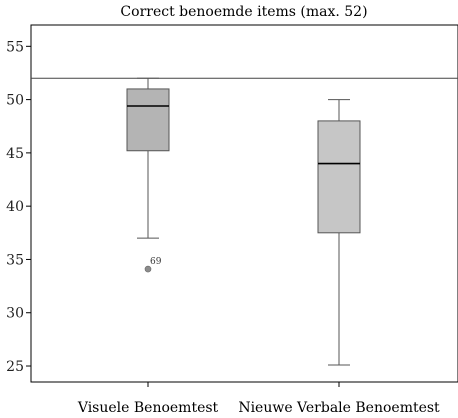 This screenshot has height=418, width=458. What do you see at coordinates (15, 101) in the screenshot?
I see `y-tick-label: 50` at bounding box center [15, 101].